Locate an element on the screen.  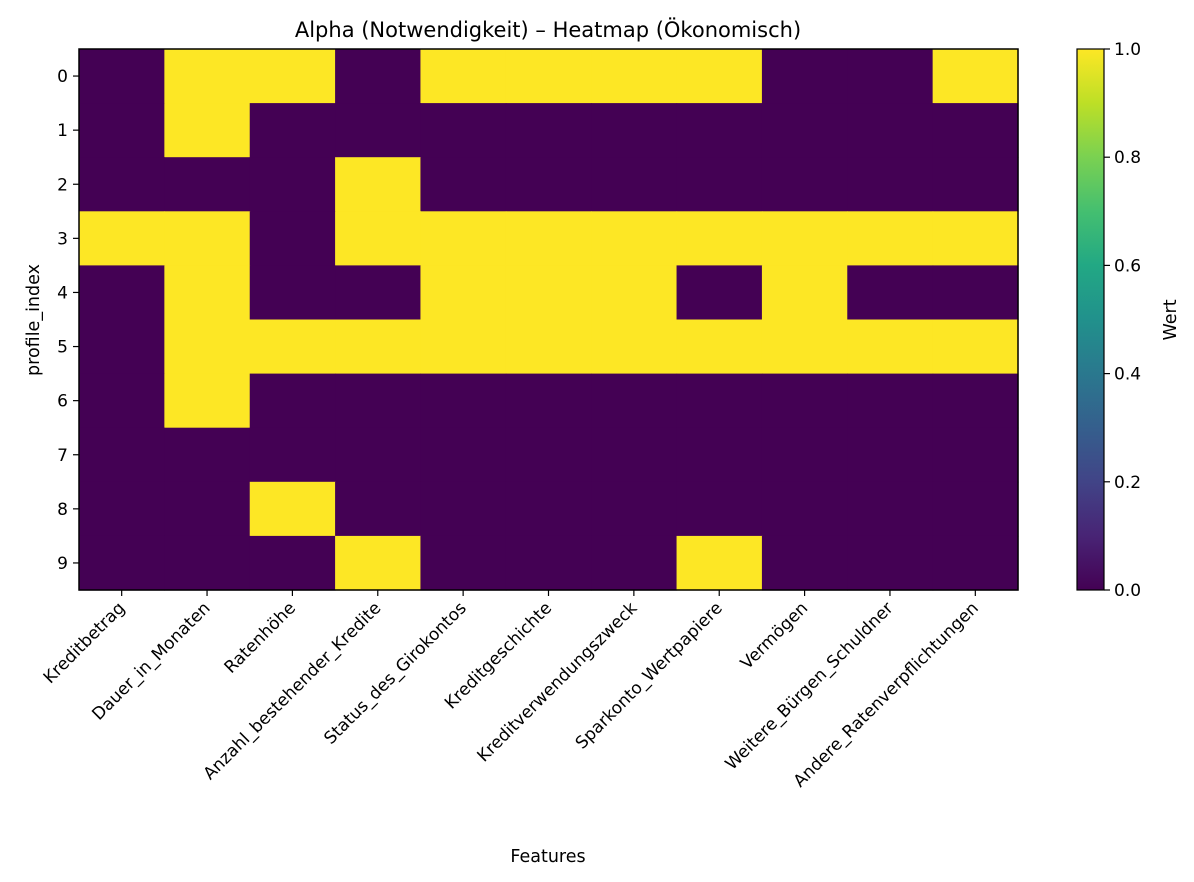
y-tick-label: 9 is located at coordinates (62, 564).